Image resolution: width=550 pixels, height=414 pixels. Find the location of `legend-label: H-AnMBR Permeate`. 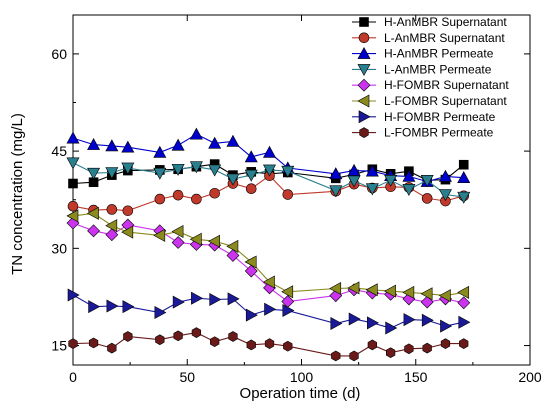

legend-label: H-AnMBR Permeate is located at coordinates (439, 54).